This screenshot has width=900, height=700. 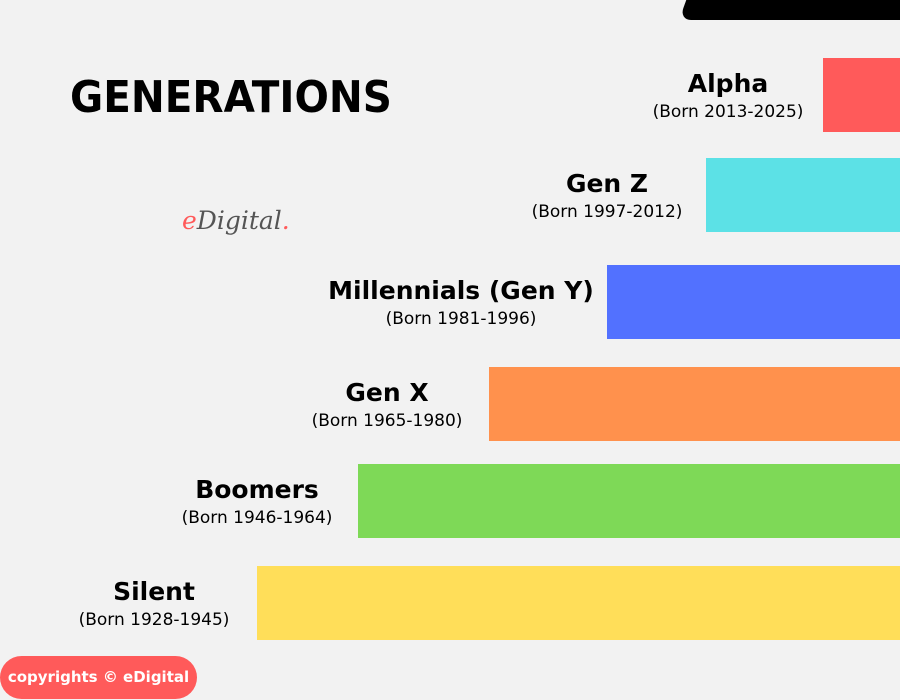 I want to click on generation-born-range: (Born 1965-1980), so click(x=387, y=421).